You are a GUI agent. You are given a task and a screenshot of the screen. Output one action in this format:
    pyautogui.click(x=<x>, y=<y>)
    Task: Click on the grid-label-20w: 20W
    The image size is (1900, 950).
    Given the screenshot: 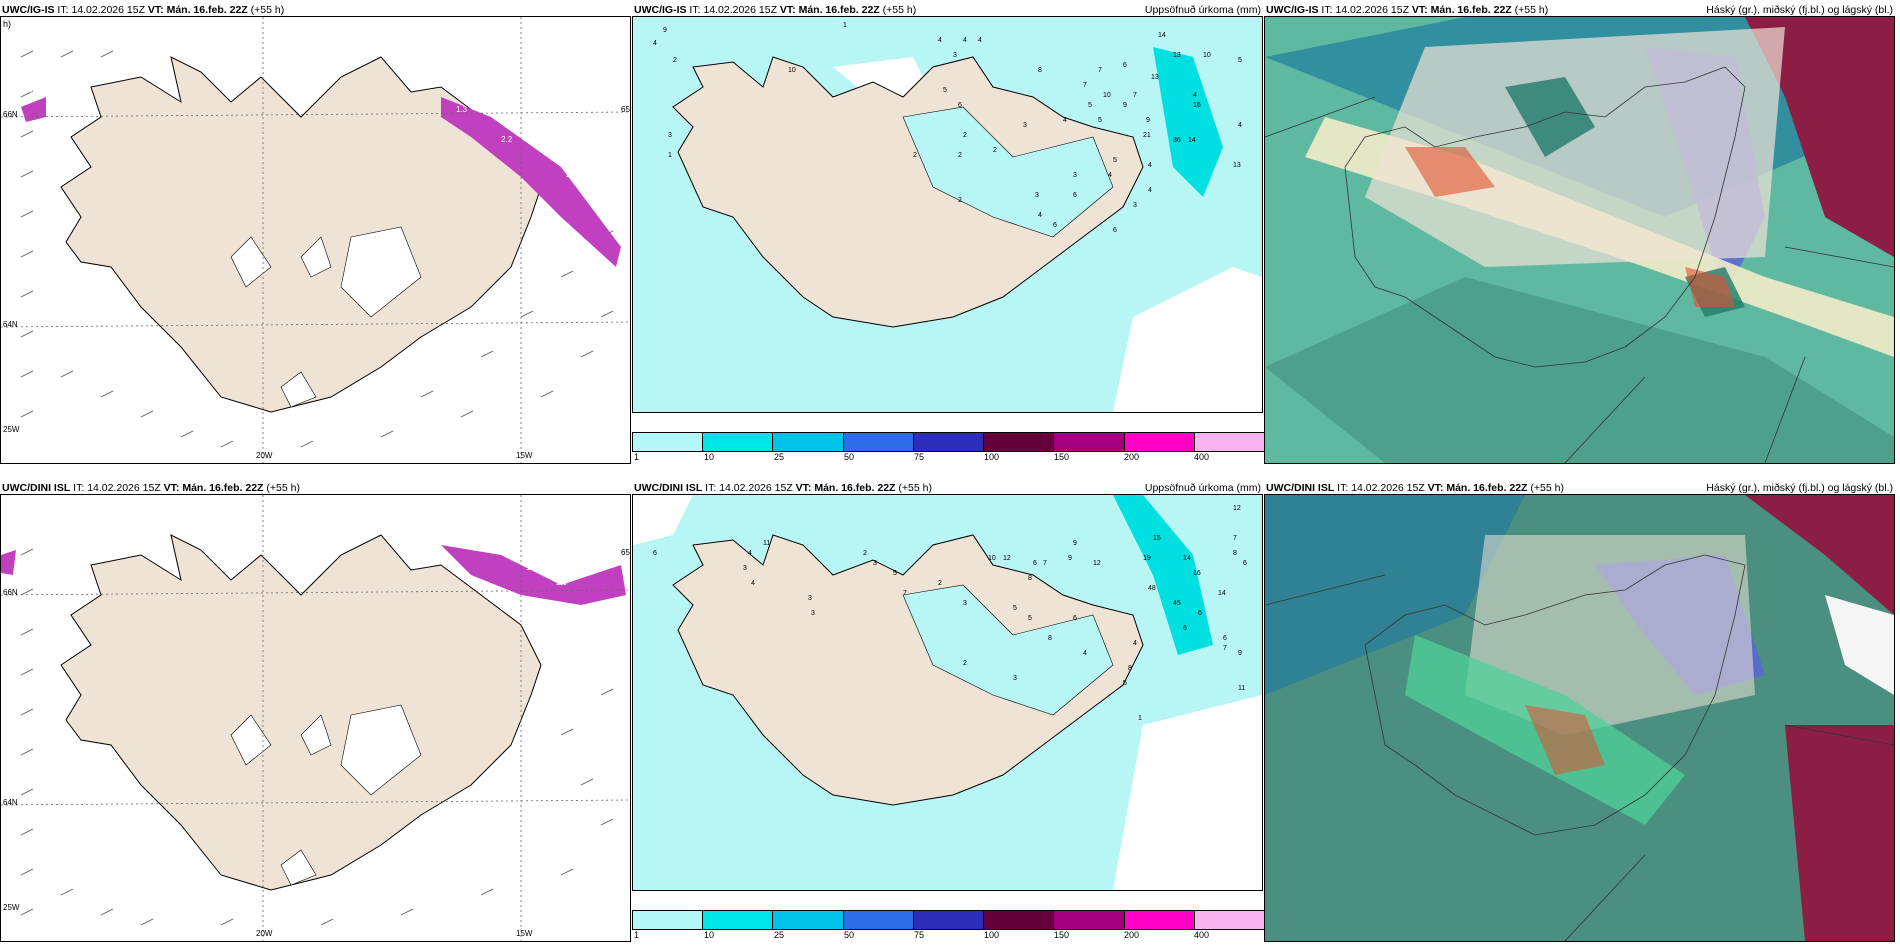 What is the action you would take?
    pyautogui.click(x=264, y=455)
    